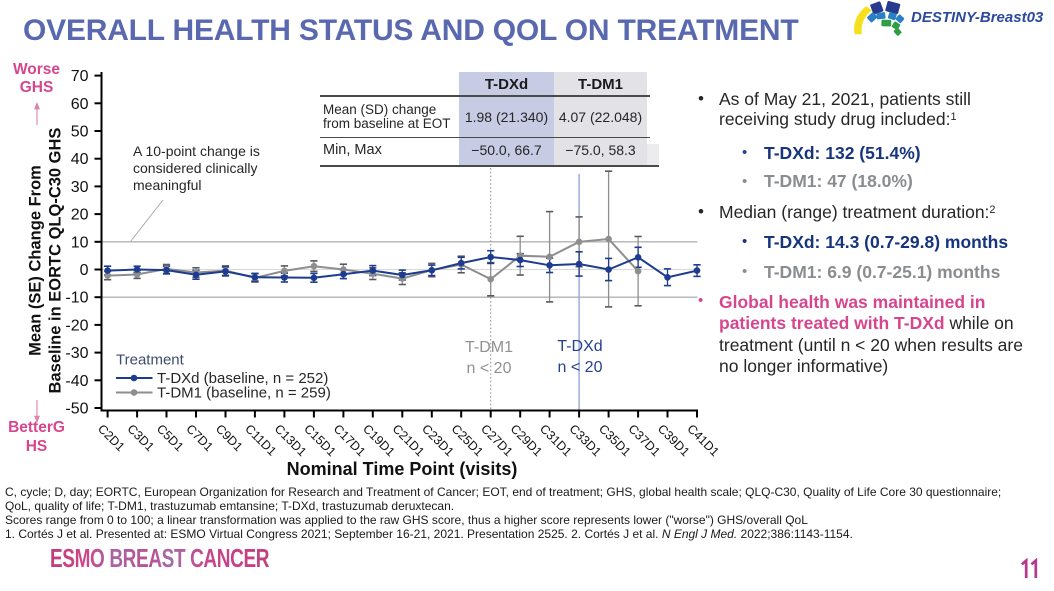  I want to click on svg-text: C35D1, so click(614, 440).